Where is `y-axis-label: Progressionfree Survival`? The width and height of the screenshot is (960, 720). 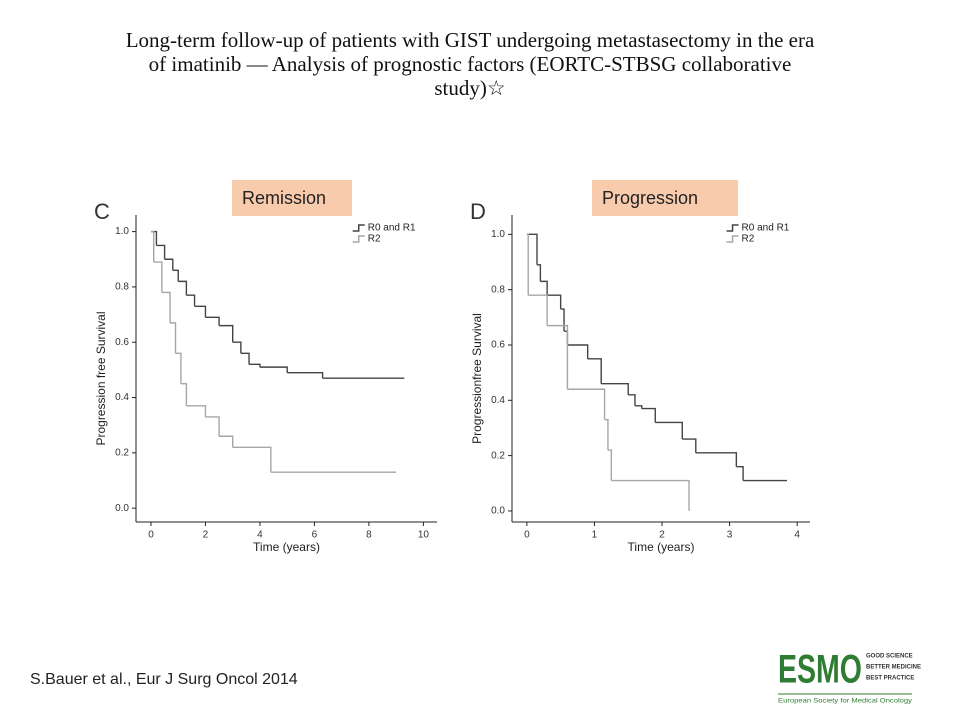 y-axis-label: Progressionfree Survival is located at coordinates (477, 378).